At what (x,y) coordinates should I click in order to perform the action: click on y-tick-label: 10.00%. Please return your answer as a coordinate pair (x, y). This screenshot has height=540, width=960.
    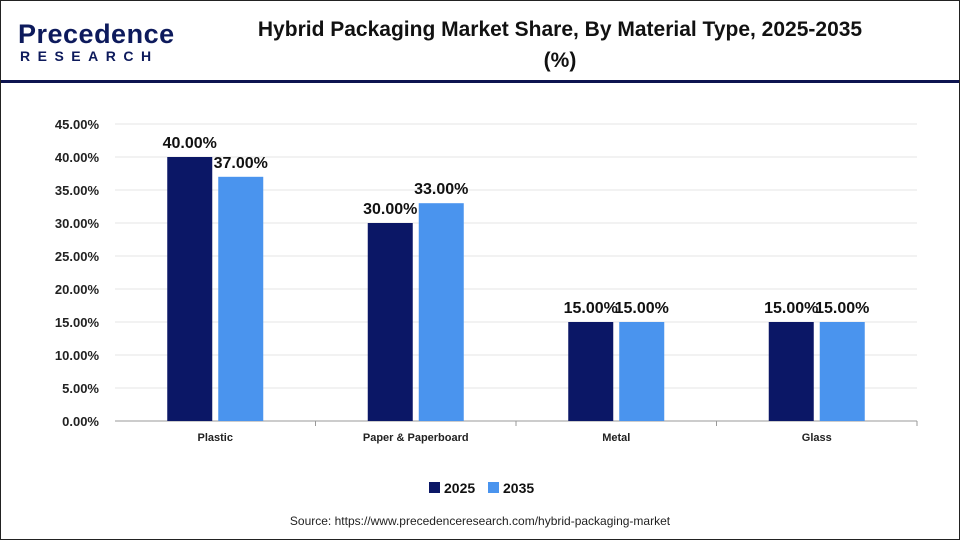
    Looking at the image, I should click on (77, 355).